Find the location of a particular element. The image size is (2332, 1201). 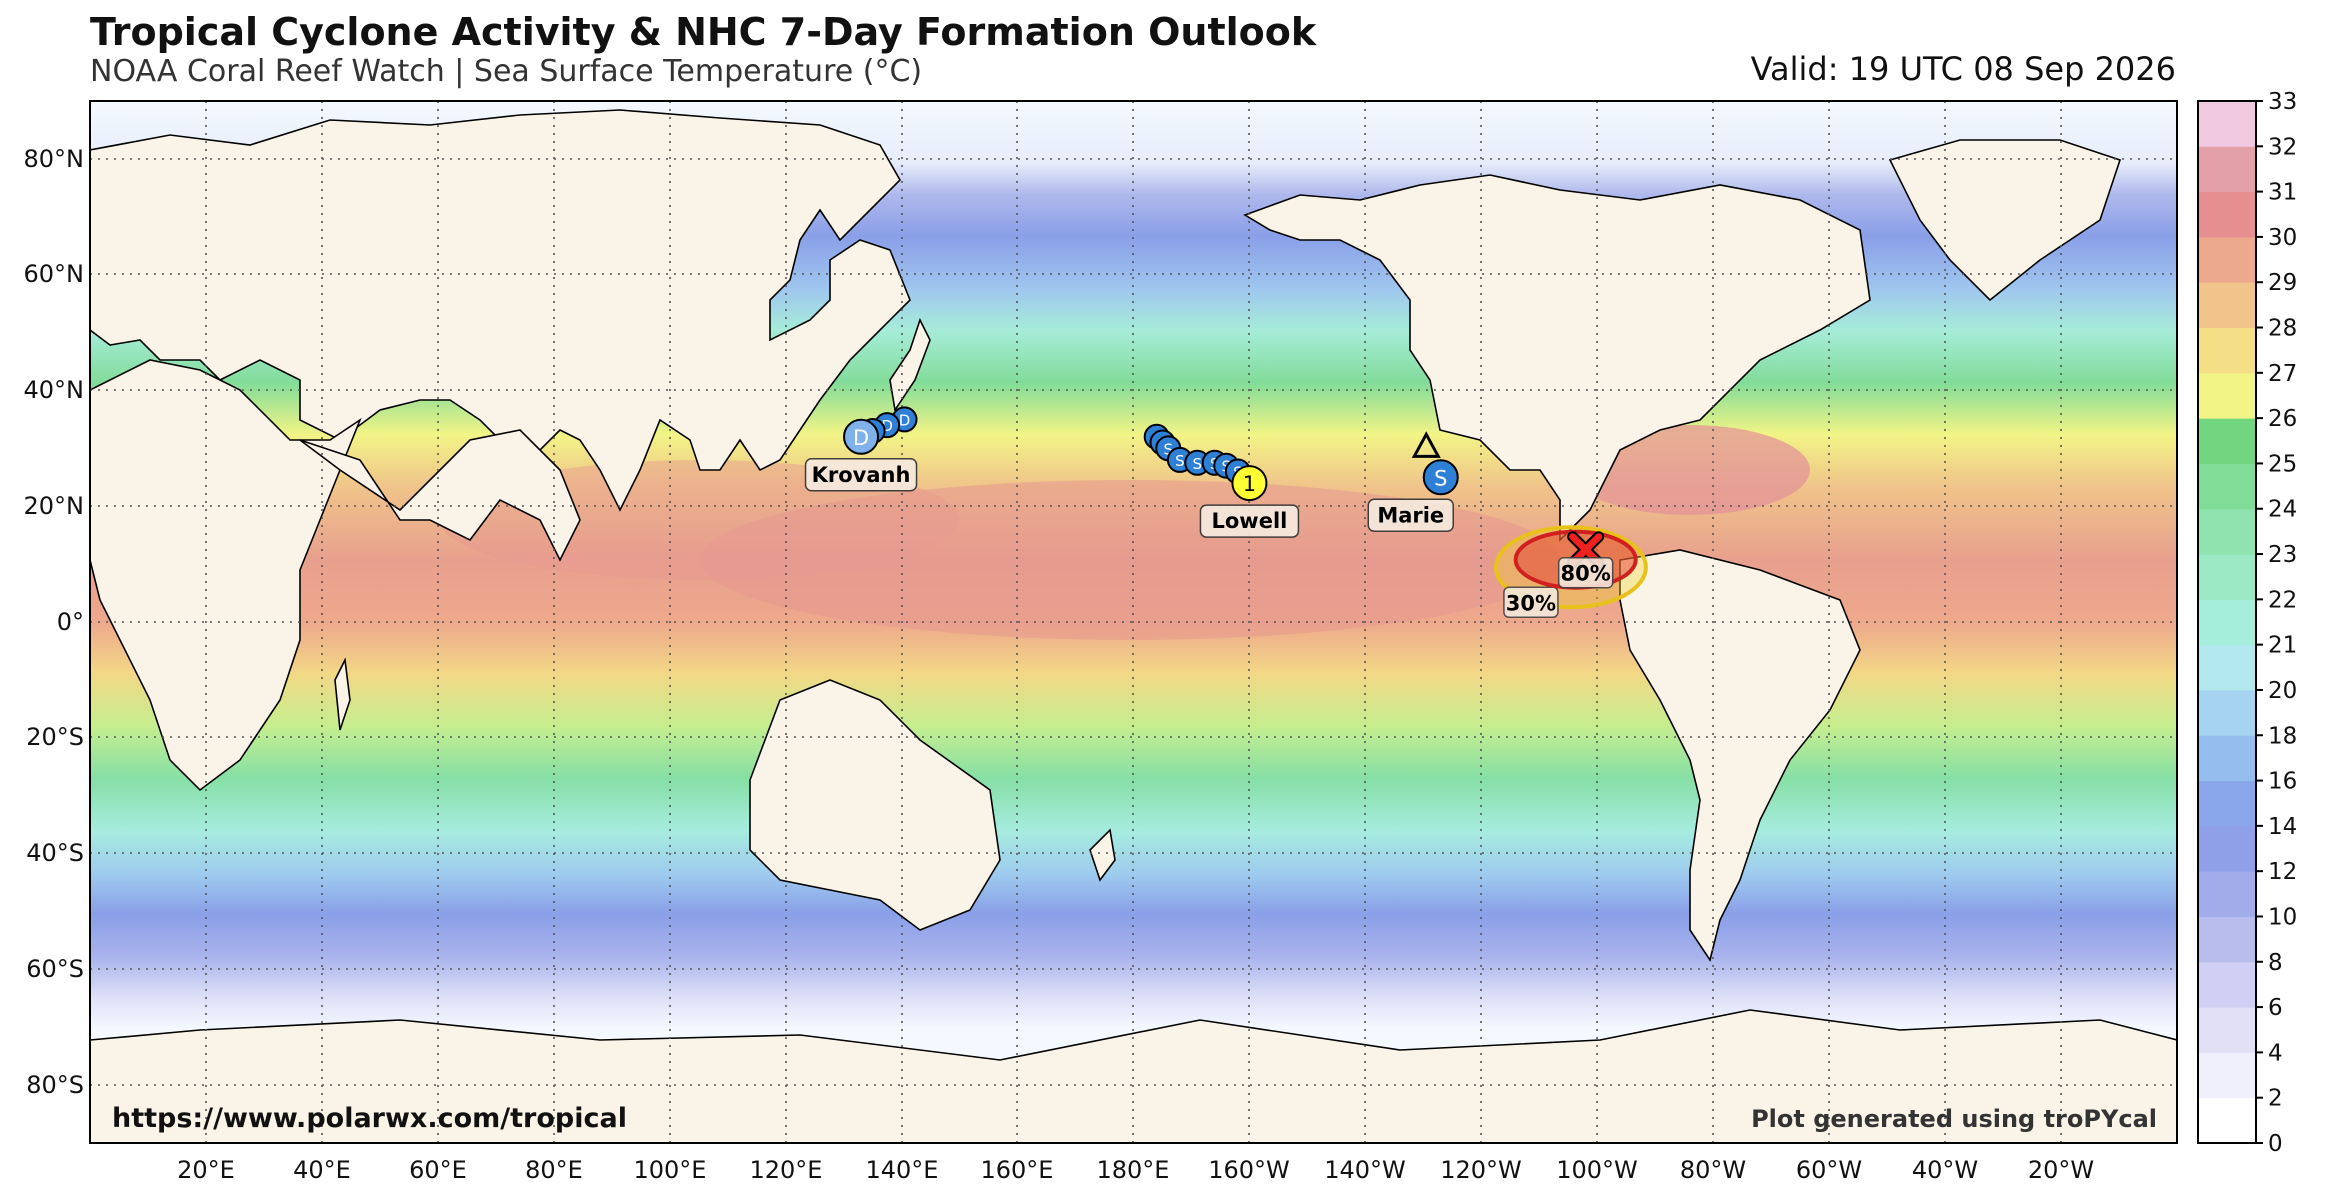

colorbar-tick-label: 30 is located at coordinates (2282, 238).